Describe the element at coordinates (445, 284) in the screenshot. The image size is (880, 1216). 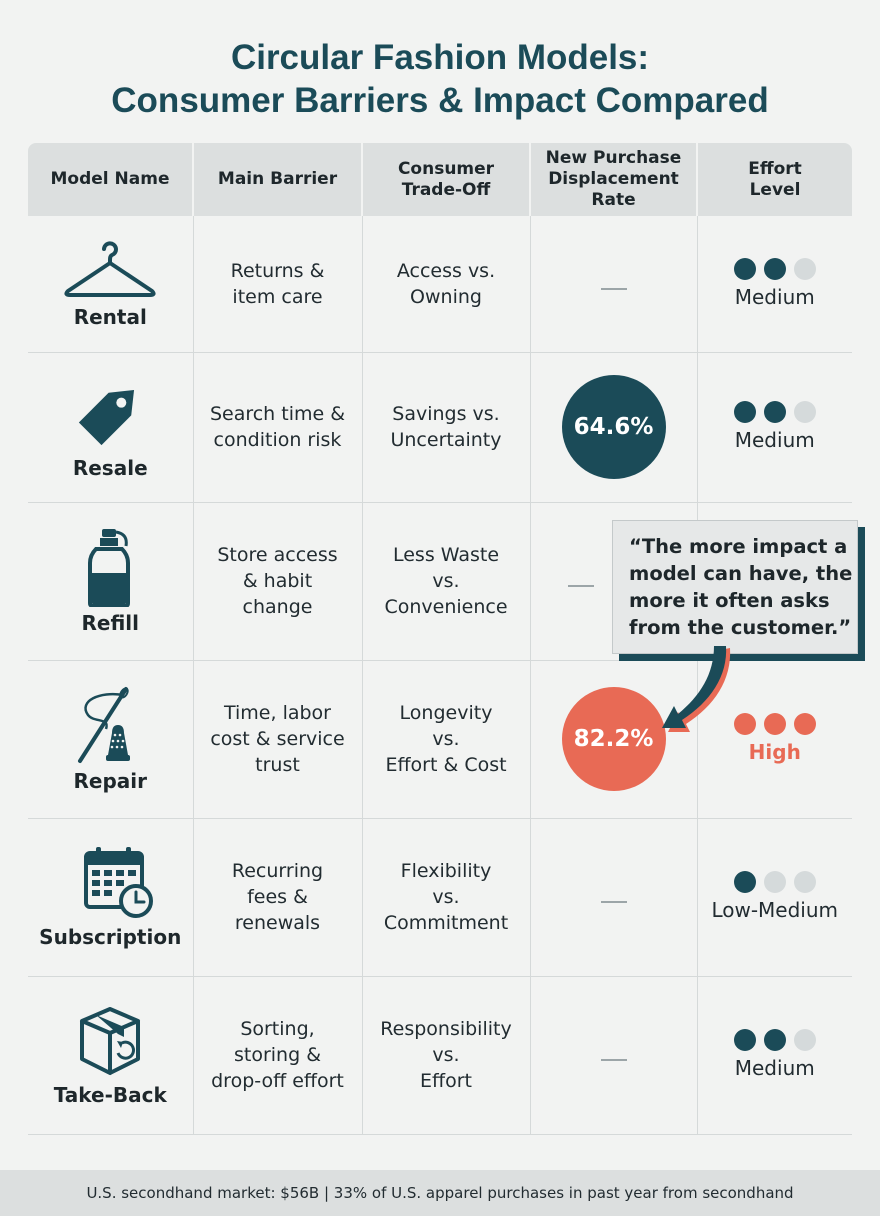
I see `tradeoff-cell: Access vs. Owning` at that location.